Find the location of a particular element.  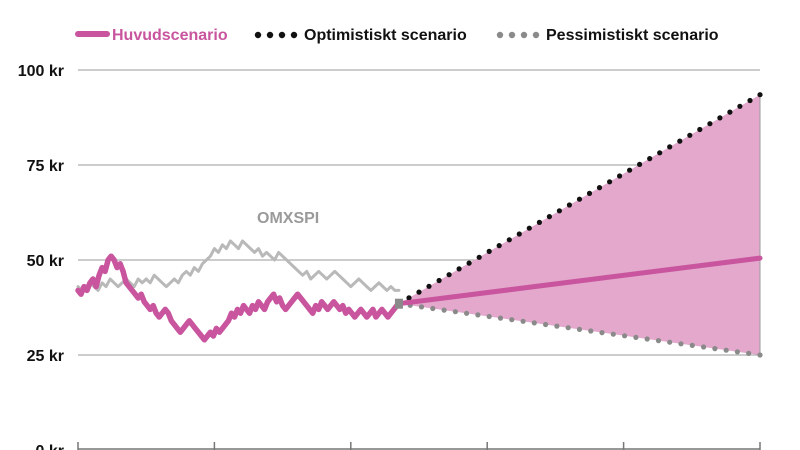

legend-label-pessimistiskt: Pessimistiskt scenario is located at coordinates (632, 35).